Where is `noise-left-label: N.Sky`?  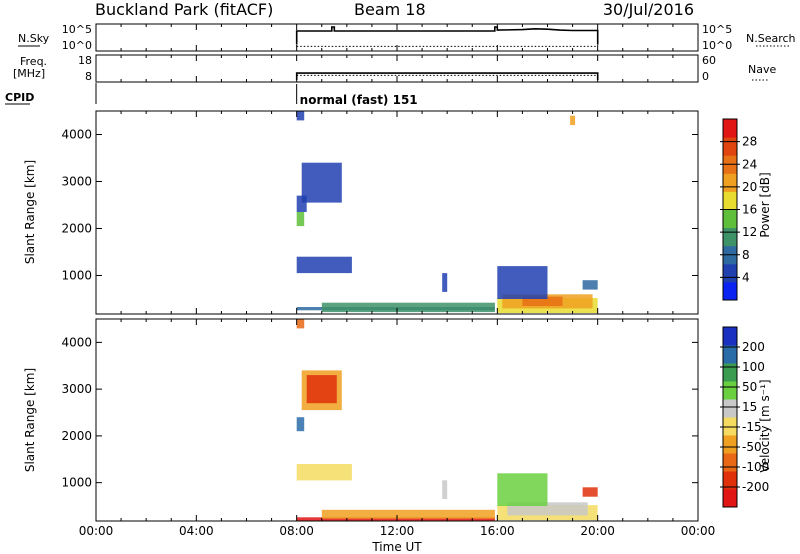
noise-left-label: N.Sky is located at coordinates (34, 38).